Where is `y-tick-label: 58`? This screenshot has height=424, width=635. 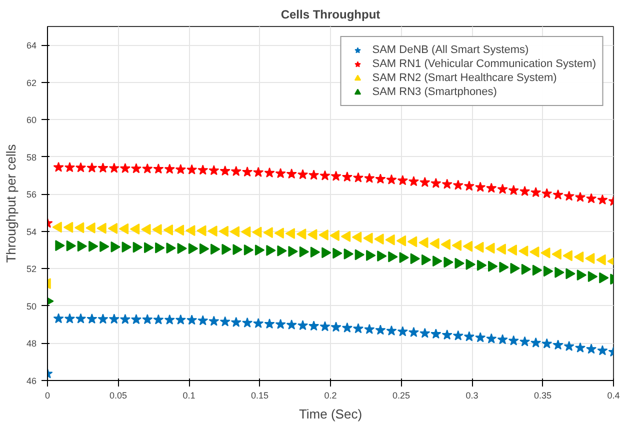 y-tick-label: 58 is located at coordinates (31, 157).